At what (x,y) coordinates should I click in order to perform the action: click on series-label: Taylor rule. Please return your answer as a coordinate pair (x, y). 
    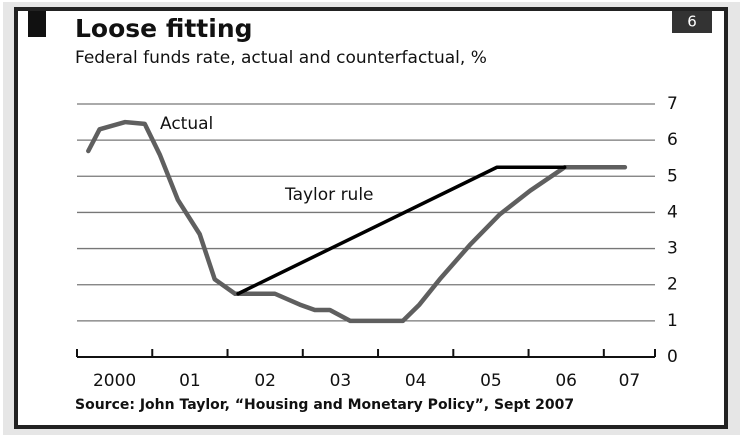
    Looking at the image, I should click on (329, 195).